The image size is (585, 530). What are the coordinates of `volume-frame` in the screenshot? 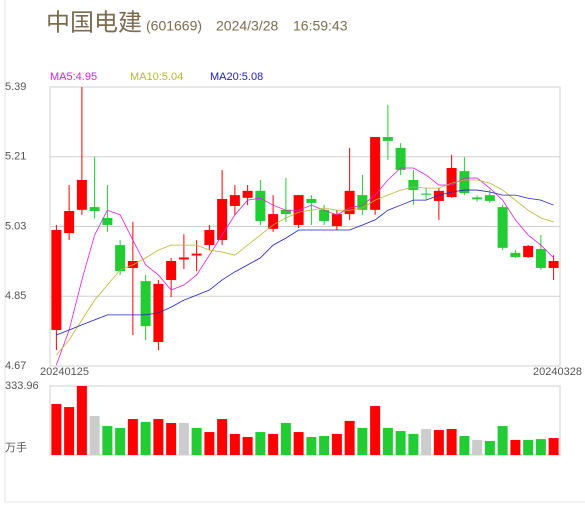 It's located at (305, 420).